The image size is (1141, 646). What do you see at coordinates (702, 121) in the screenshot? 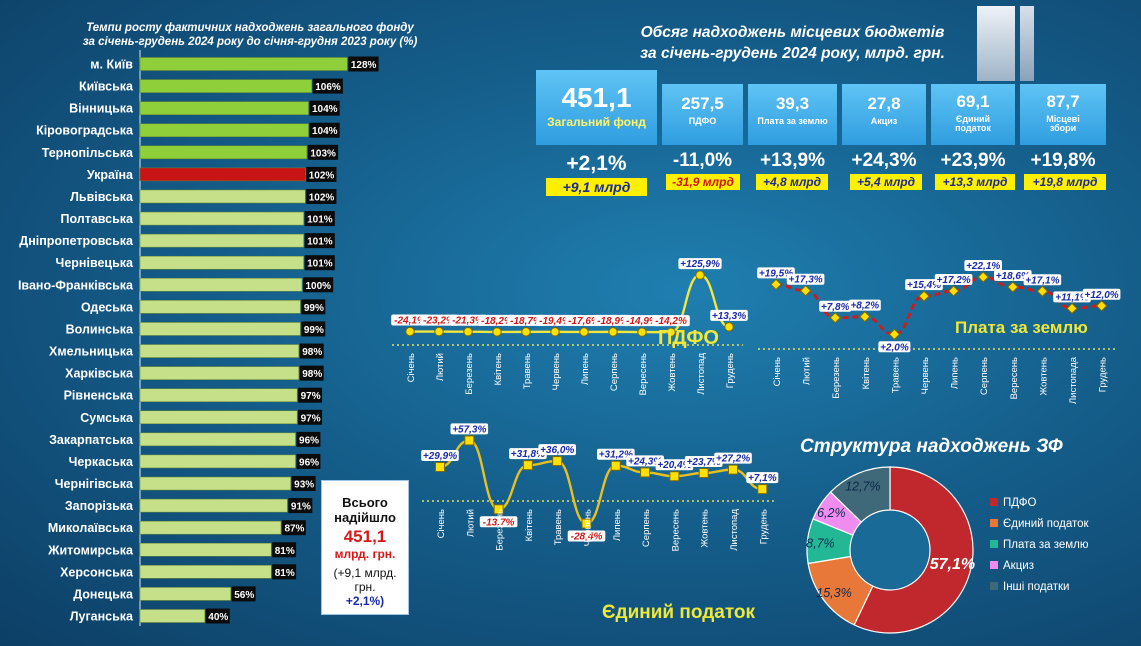
I see `metric-label: ПДФО` at bounding box center [702, 121].